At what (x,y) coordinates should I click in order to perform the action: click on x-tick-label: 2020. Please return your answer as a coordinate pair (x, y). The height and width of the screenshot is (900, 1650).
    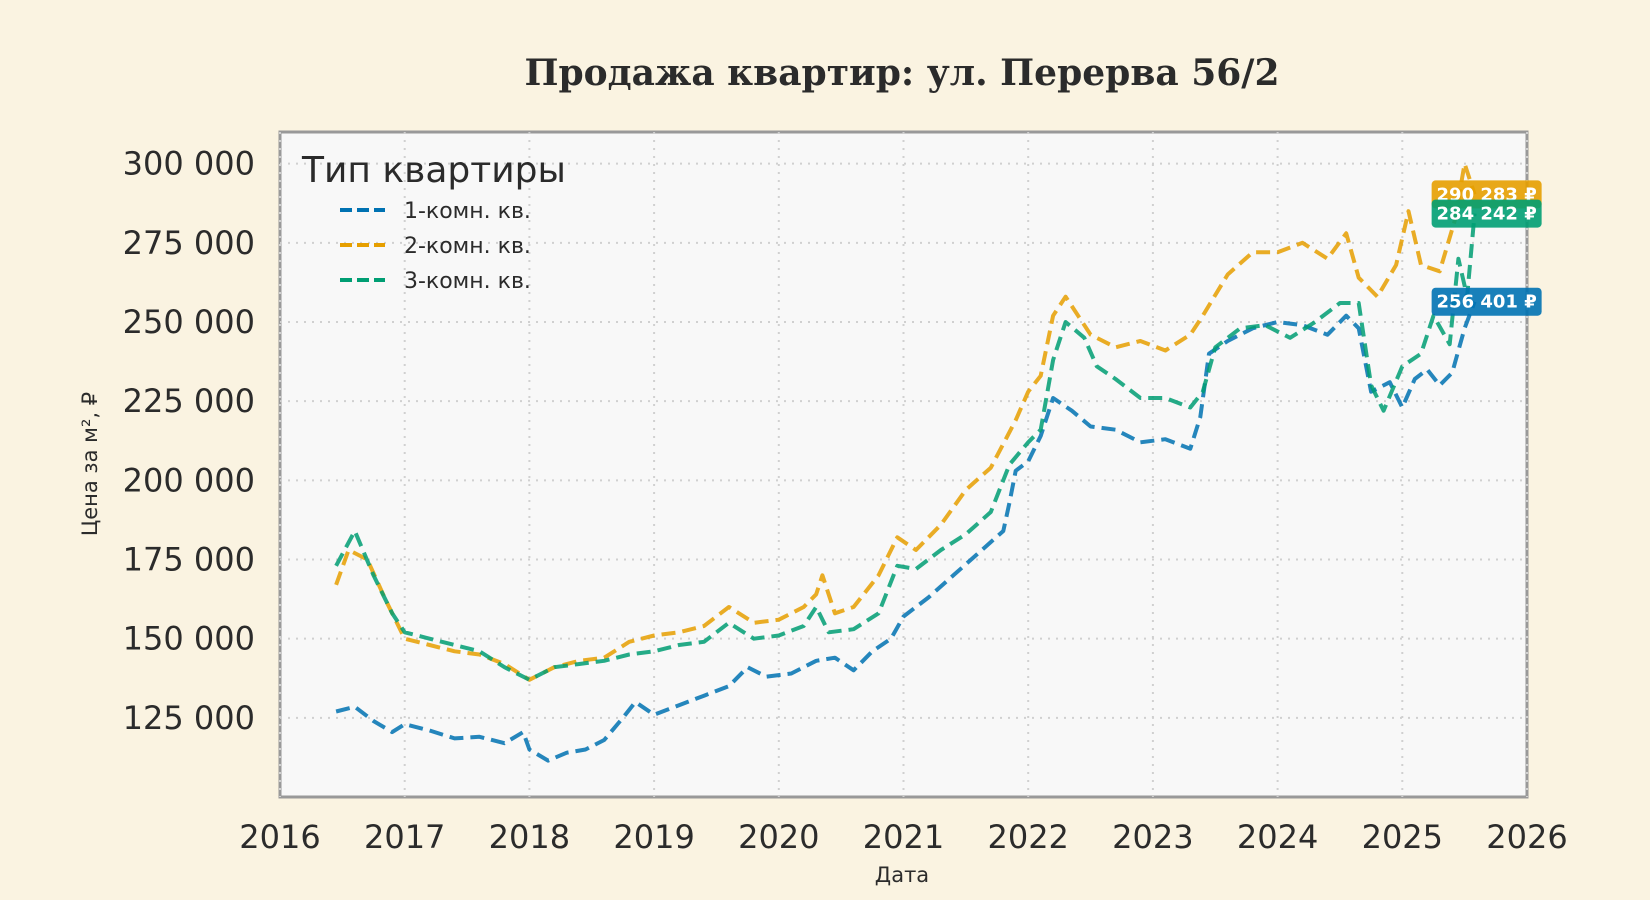
    Looking at the image, I should click on (778, 837).